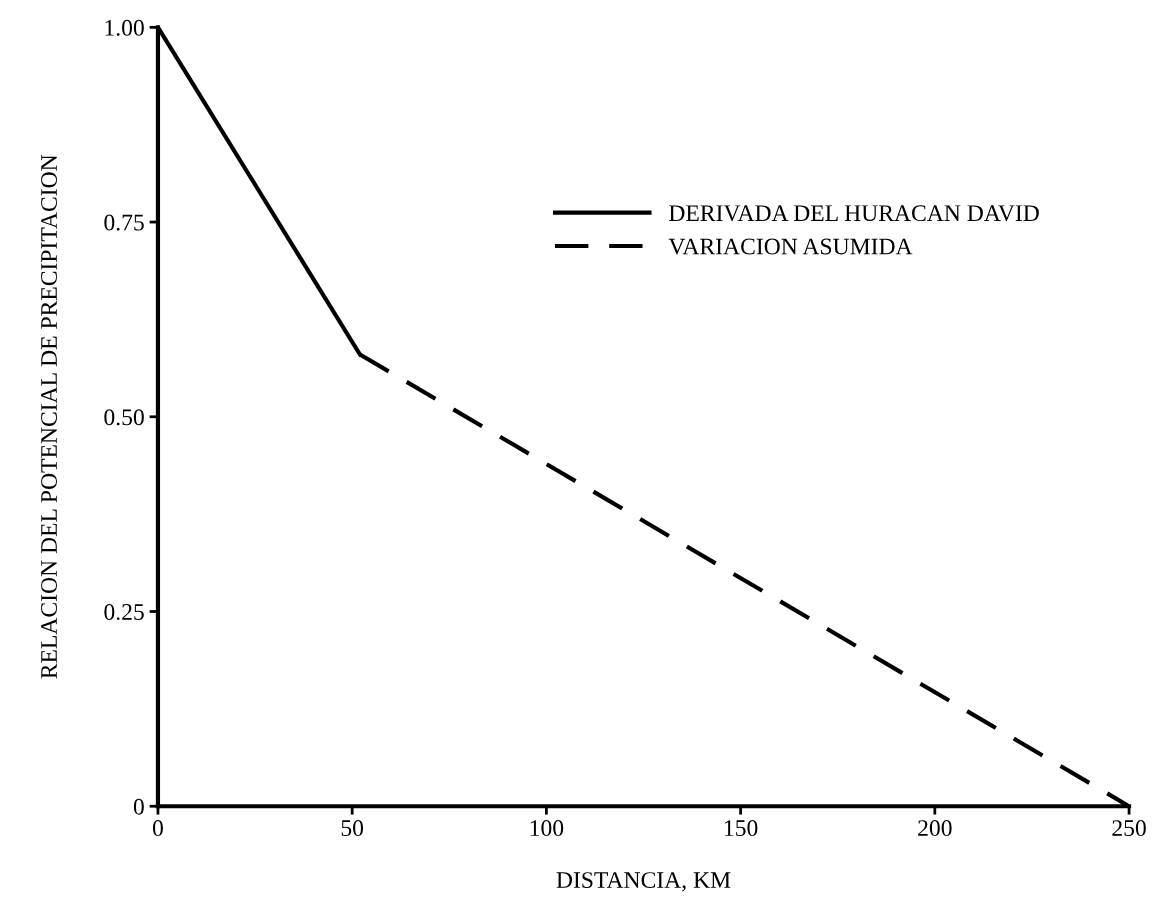  What do you see at coordinates (935, 828) in the screenshot?
I see `x-tick-label: 200` at bounding box center [935, 828].